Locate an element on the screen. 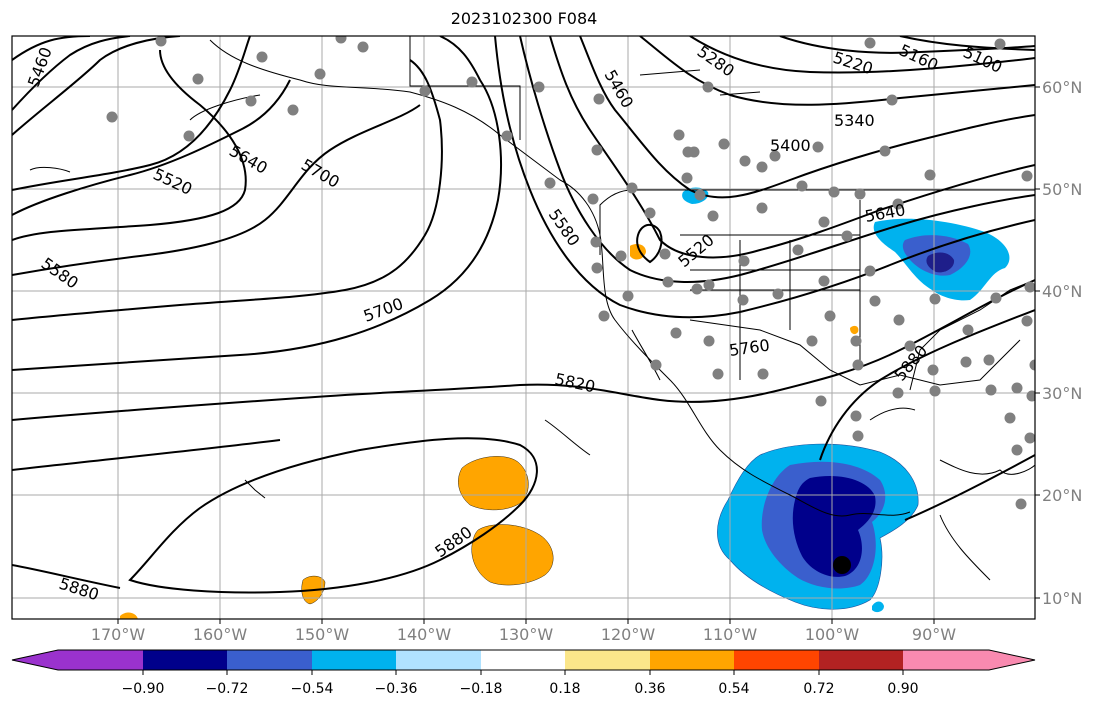  colorbar-tick: 0.54 is located at coordinates (733, 689).